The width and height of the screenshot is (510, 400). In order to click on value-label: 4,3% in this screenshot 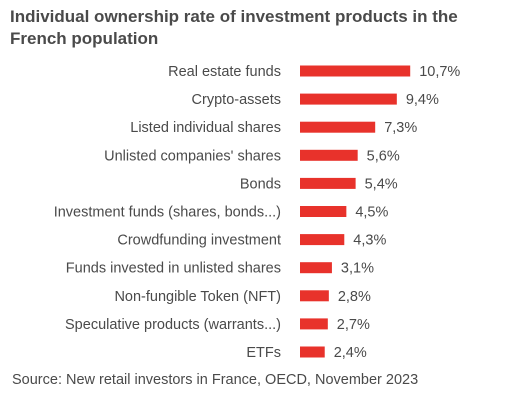, I will do `click(369, 241)`.